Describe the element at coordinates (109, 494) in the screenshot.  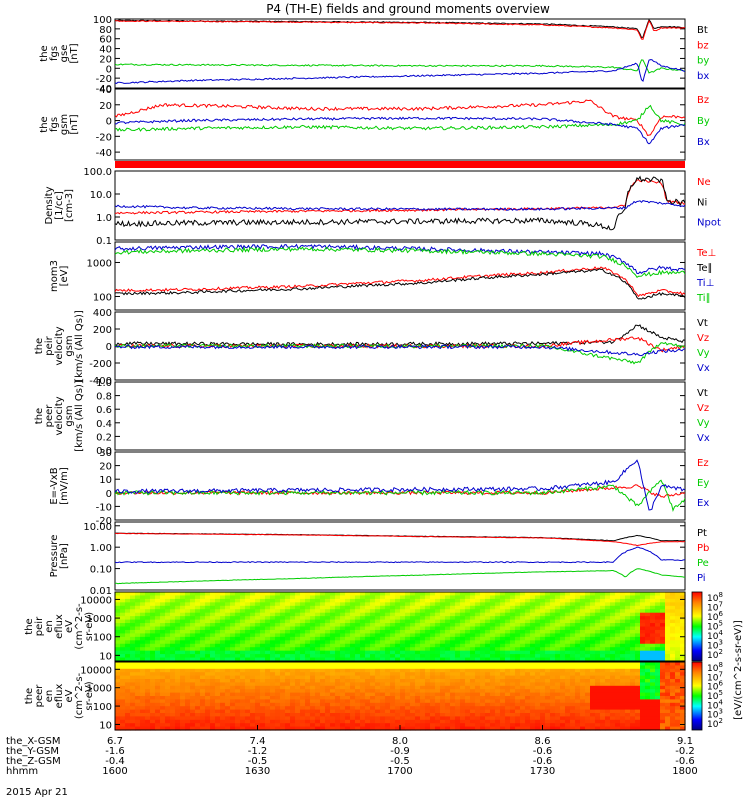
I see `ytick-label: 0` at that location.